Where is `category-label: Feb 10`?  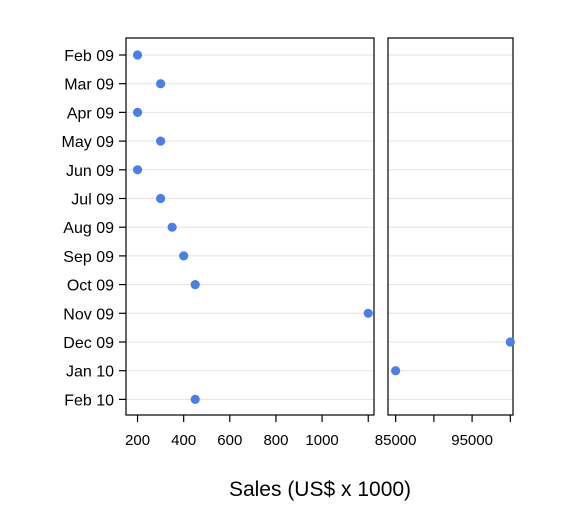
category-label: Feb 10 is located at coordinates (89, 400).